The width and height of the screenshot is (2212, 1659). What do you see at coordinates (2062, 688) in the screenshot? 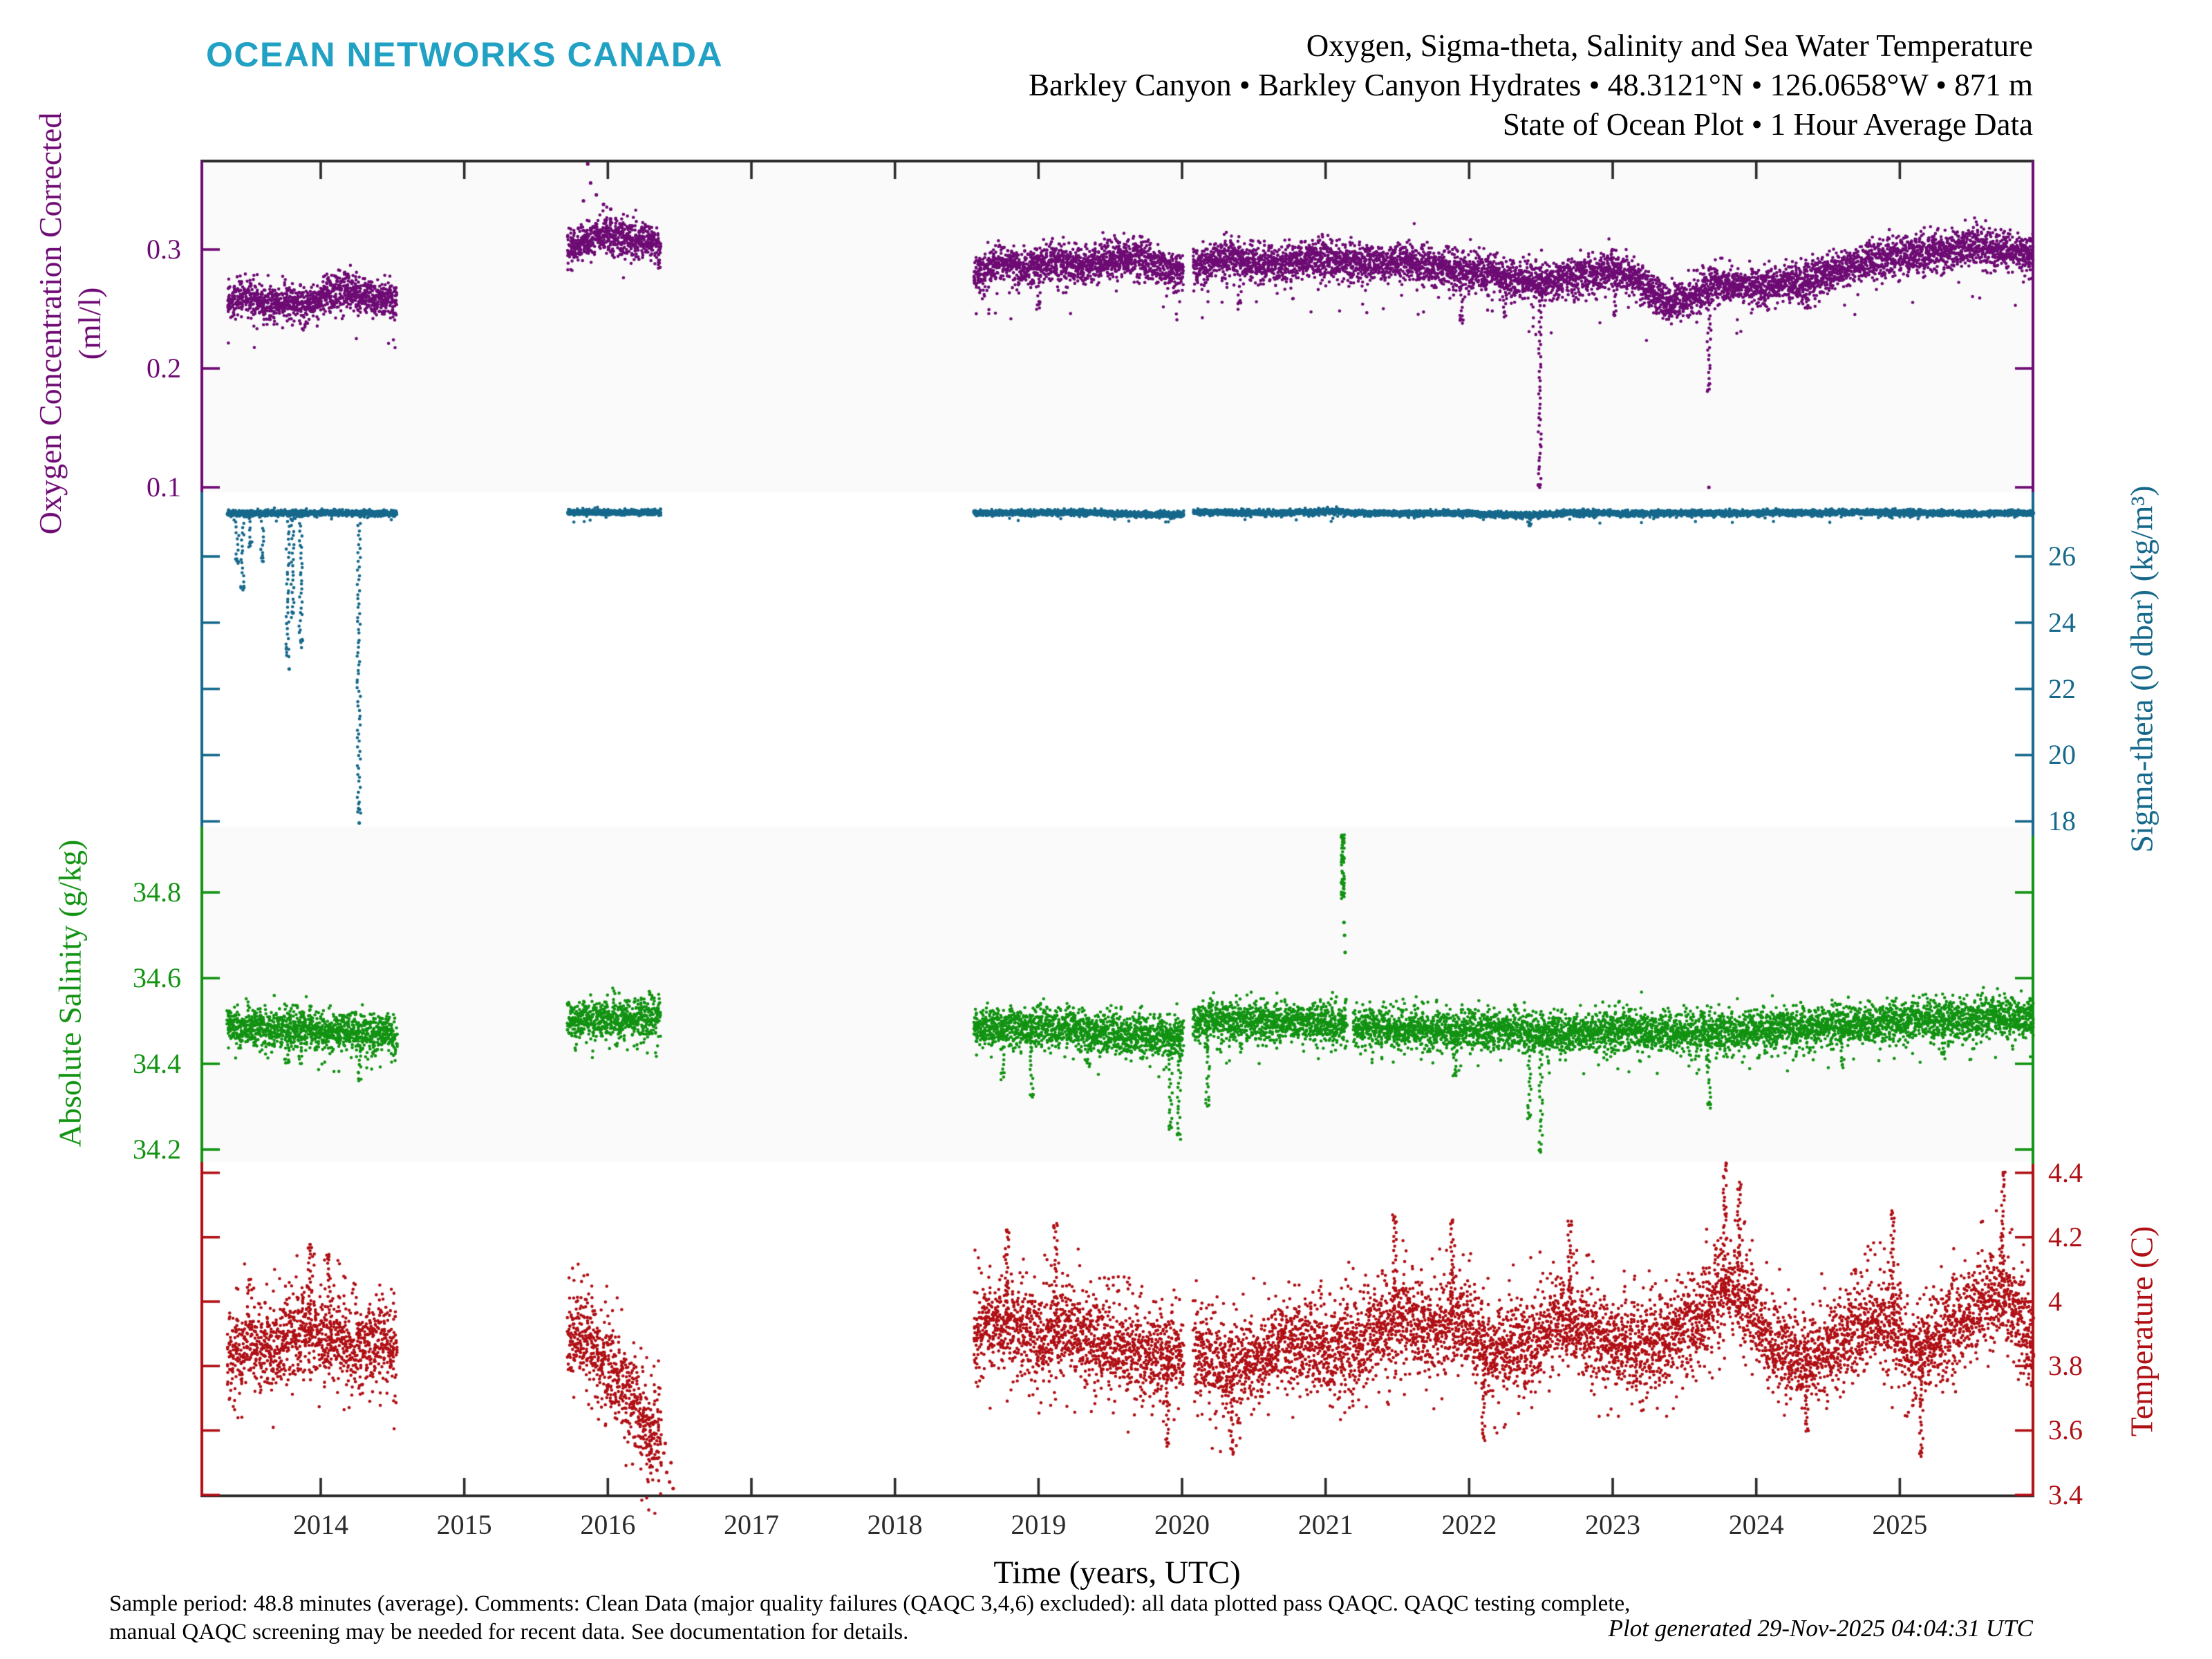
I see `y-tick-label-sigma-22: 22` at bounding box center [2062, 688].